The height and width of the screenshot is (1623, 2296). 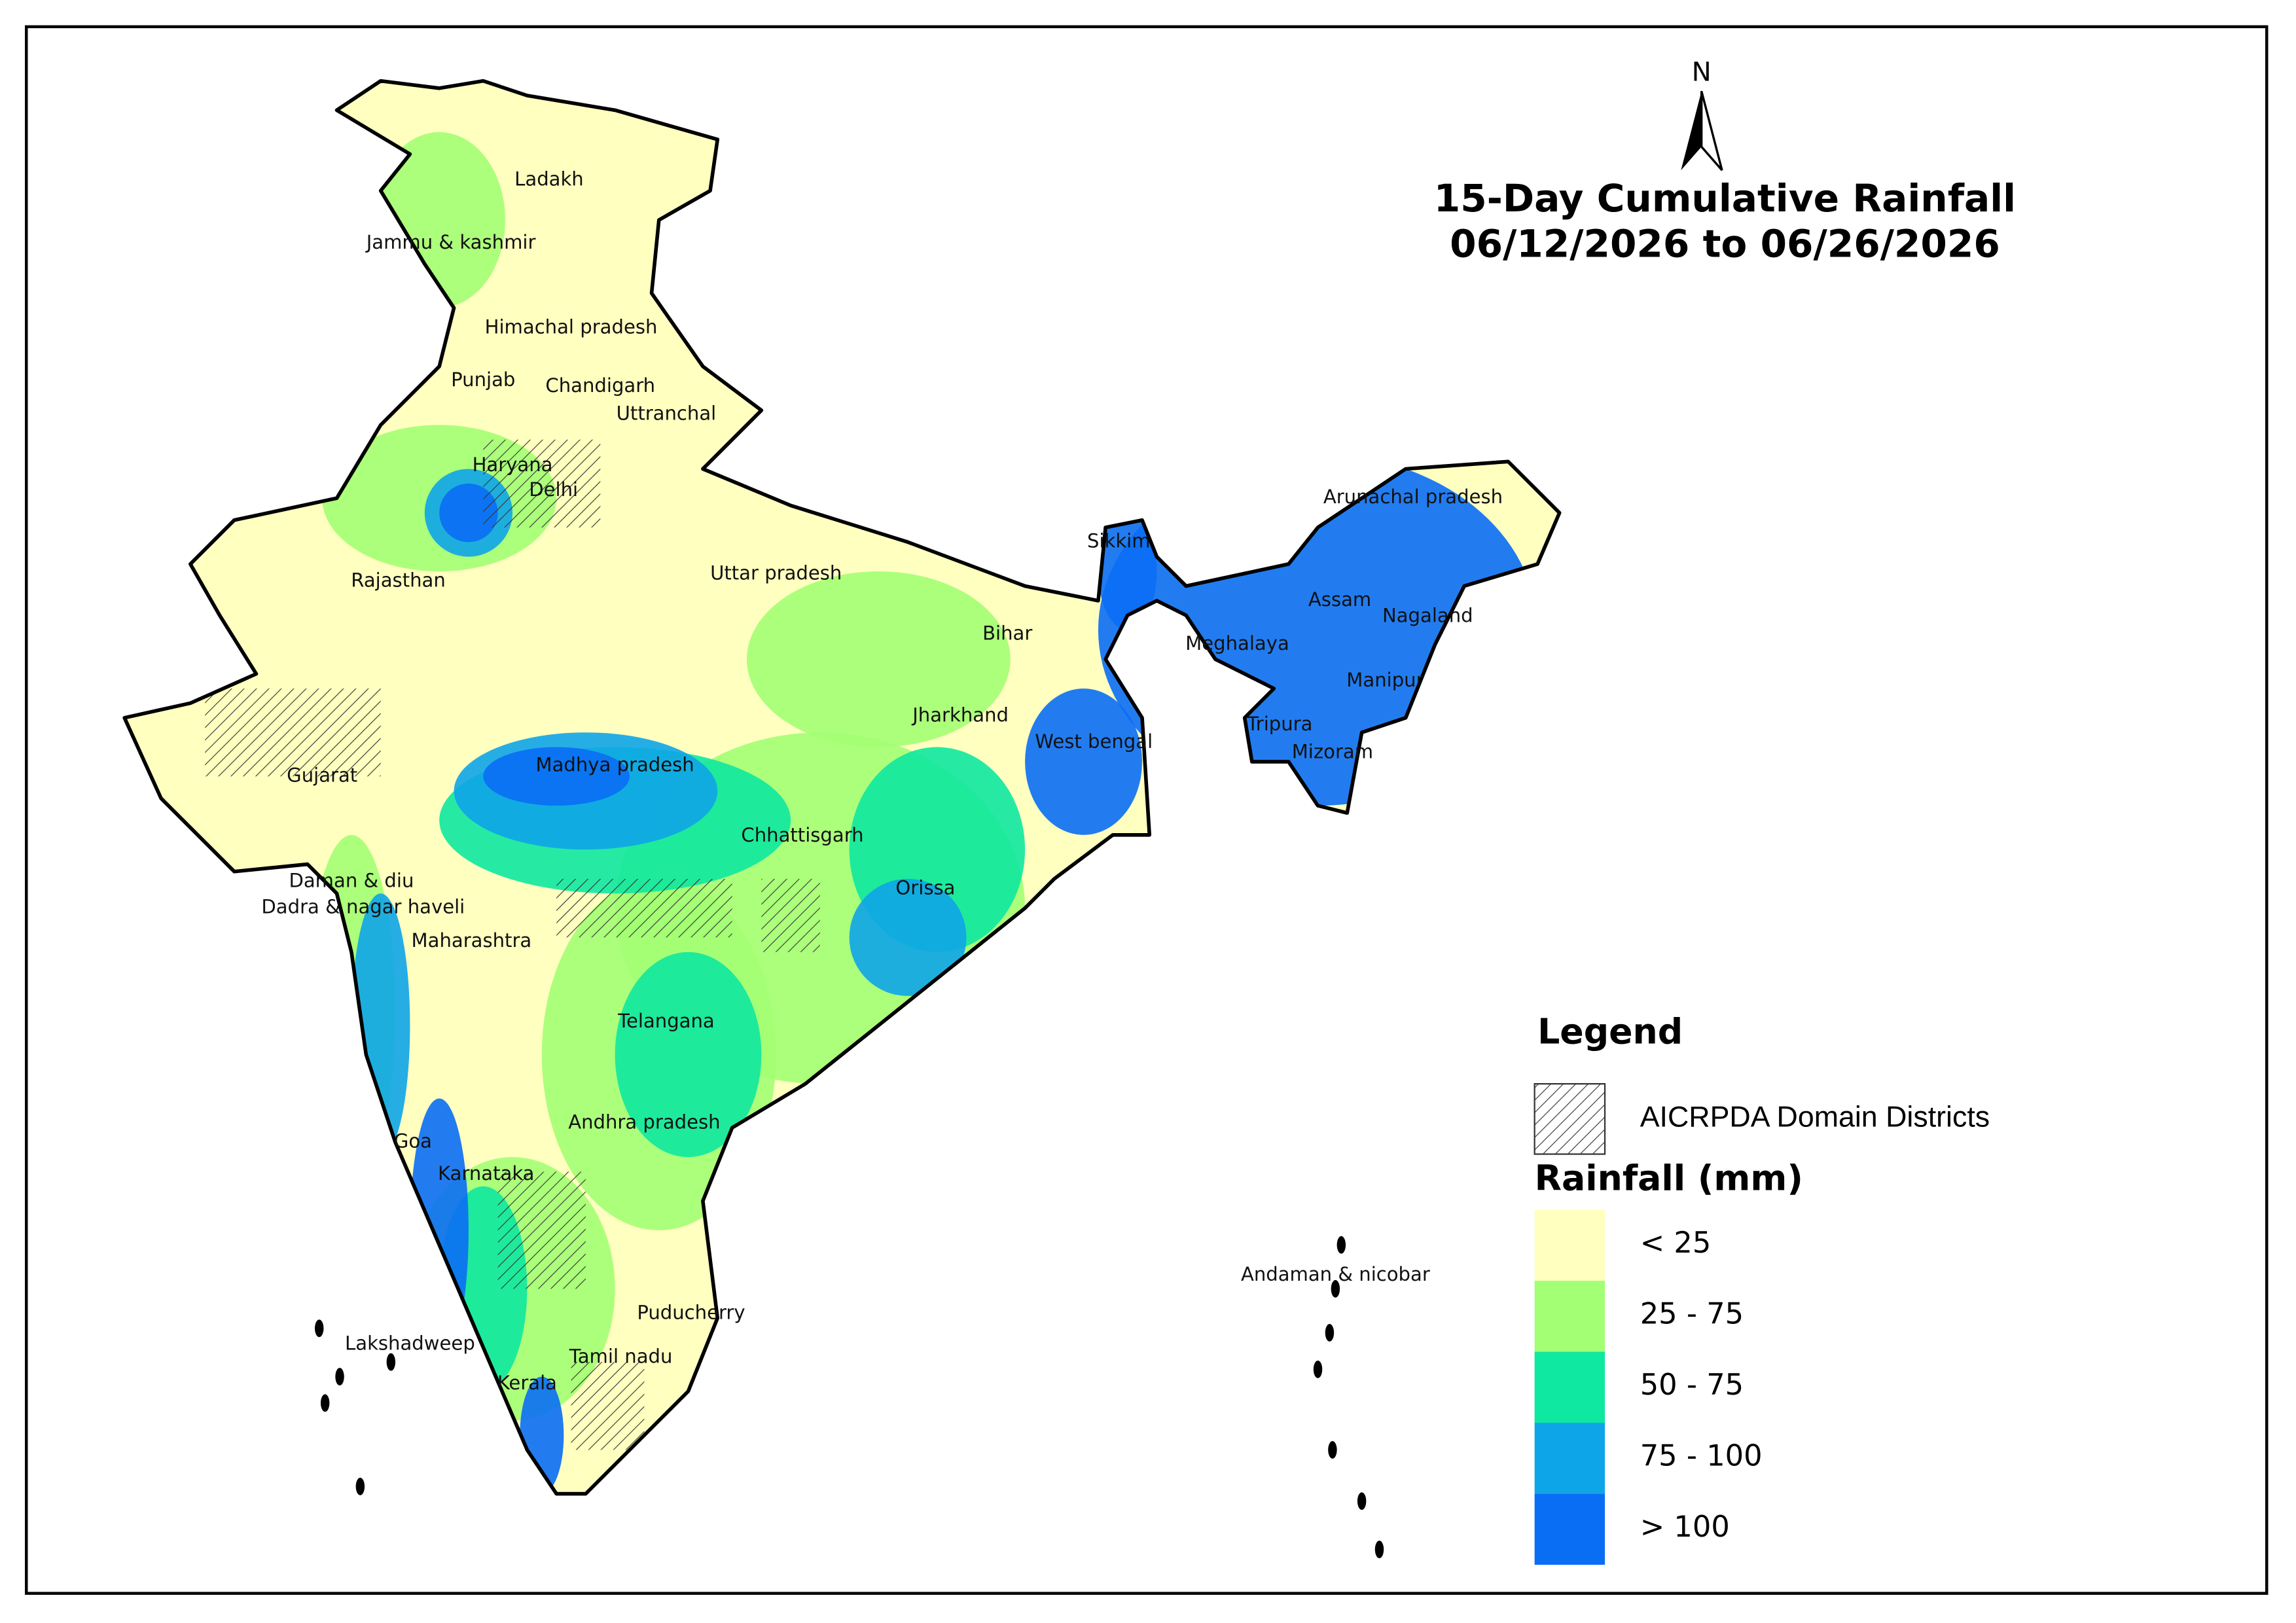 What do you see at coordinates (322, 775) in the screenshot?
I see `region-label: Gujarat` at bounding box center [322, 775].